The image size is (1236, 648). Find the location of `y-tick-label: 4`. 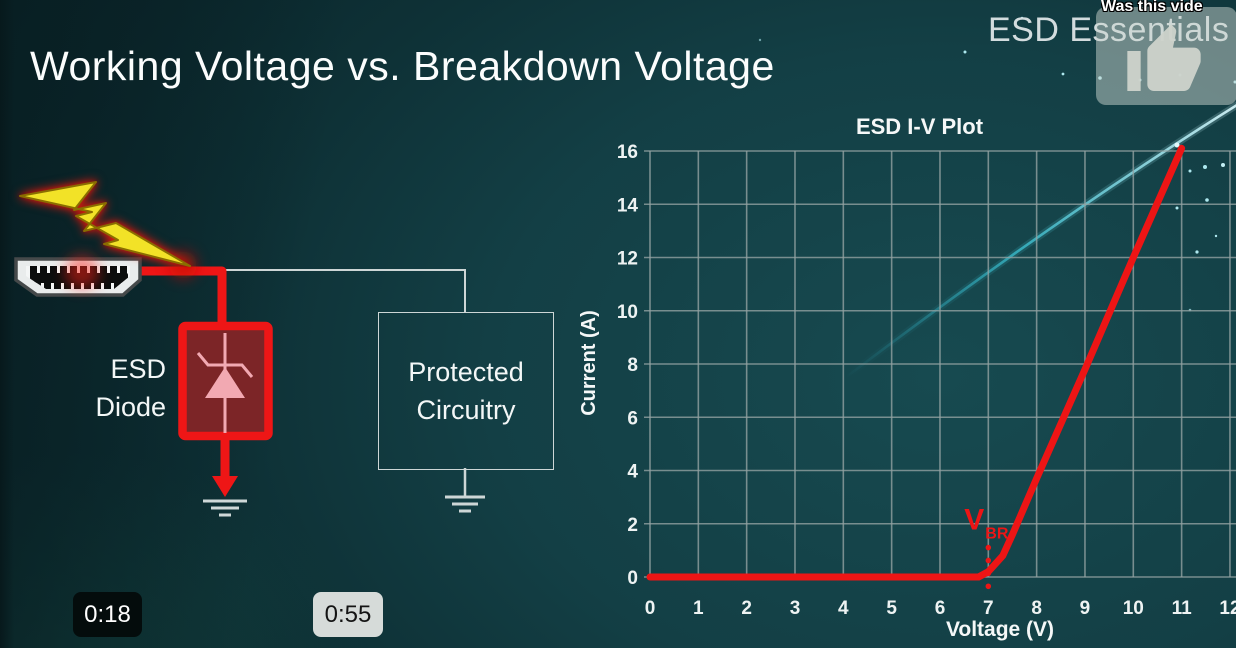

y-tick-label: 4 is located at coordinates (632, 472).